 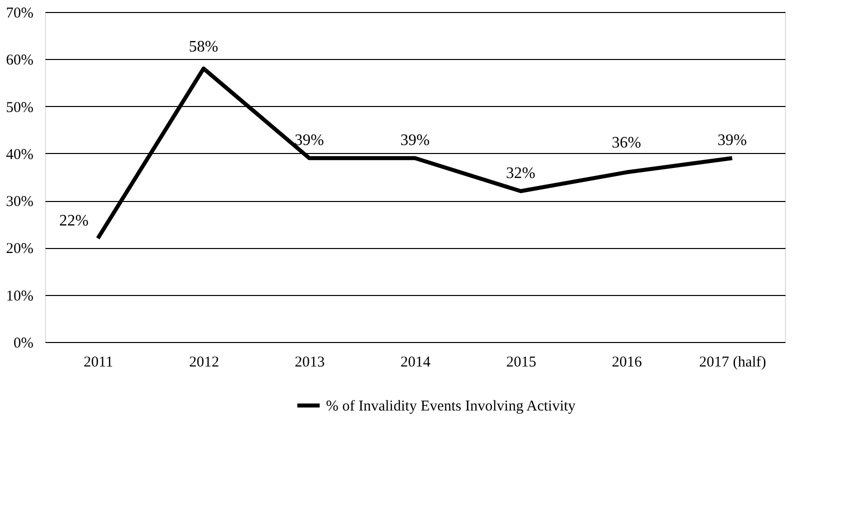 I want to click on legend-label: % of Invalidity Events Involving Activity, so click(x=451, y=406).